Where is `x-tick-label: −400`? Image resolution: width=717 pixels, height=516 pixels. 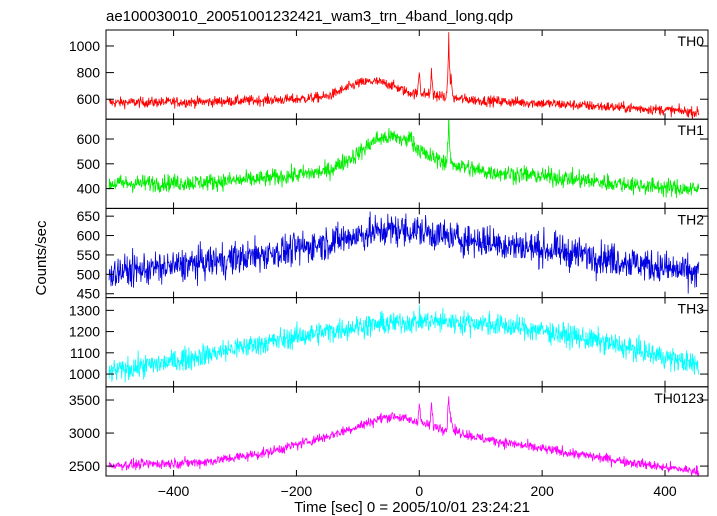
x-tick-label: −400 is located at coordinates (174, 491).